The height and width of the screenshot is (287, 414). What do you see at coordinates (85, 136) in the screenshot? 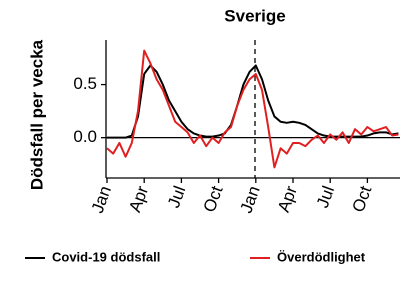
I see `y-tick-label: 0.0` at bounding box center [85, 136].